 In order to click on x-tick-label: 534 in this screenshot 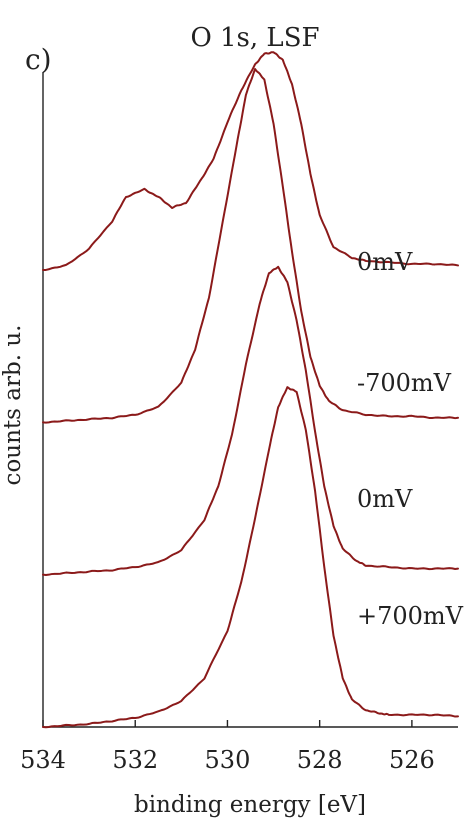, I will do `click(43, 760)`.